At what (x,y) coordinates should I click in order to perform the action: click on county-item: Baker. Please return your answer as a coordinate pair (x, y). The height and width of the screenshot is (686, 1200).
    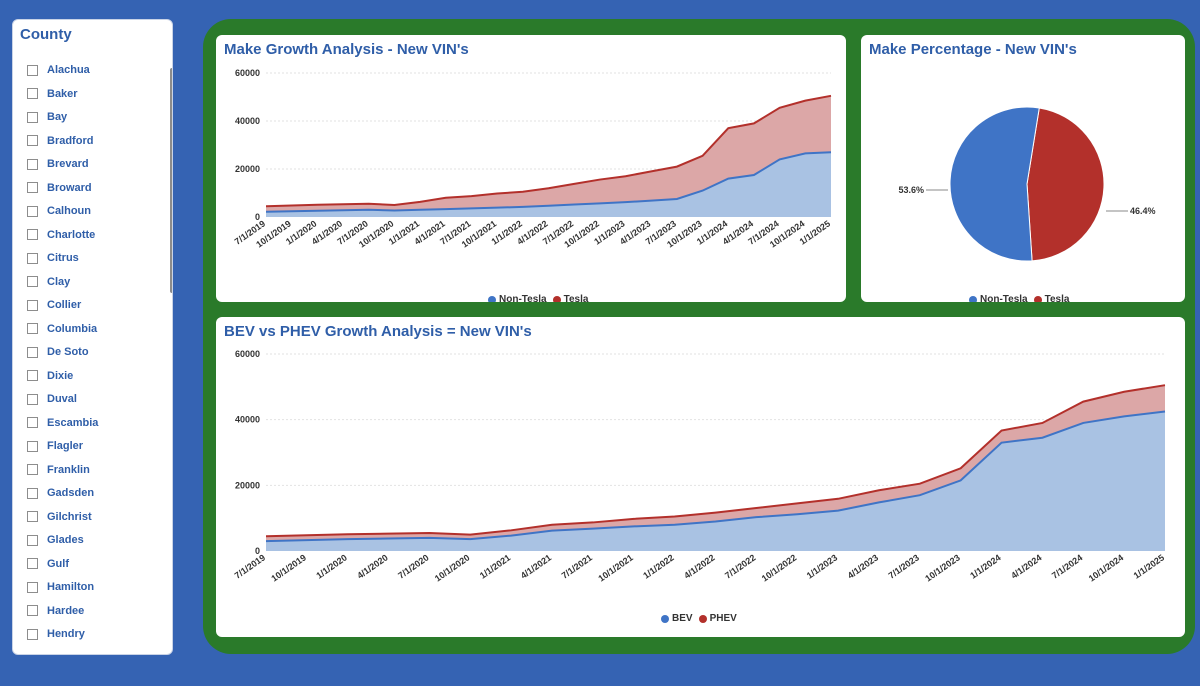
    Looking at the image, I should click on (52, 94).